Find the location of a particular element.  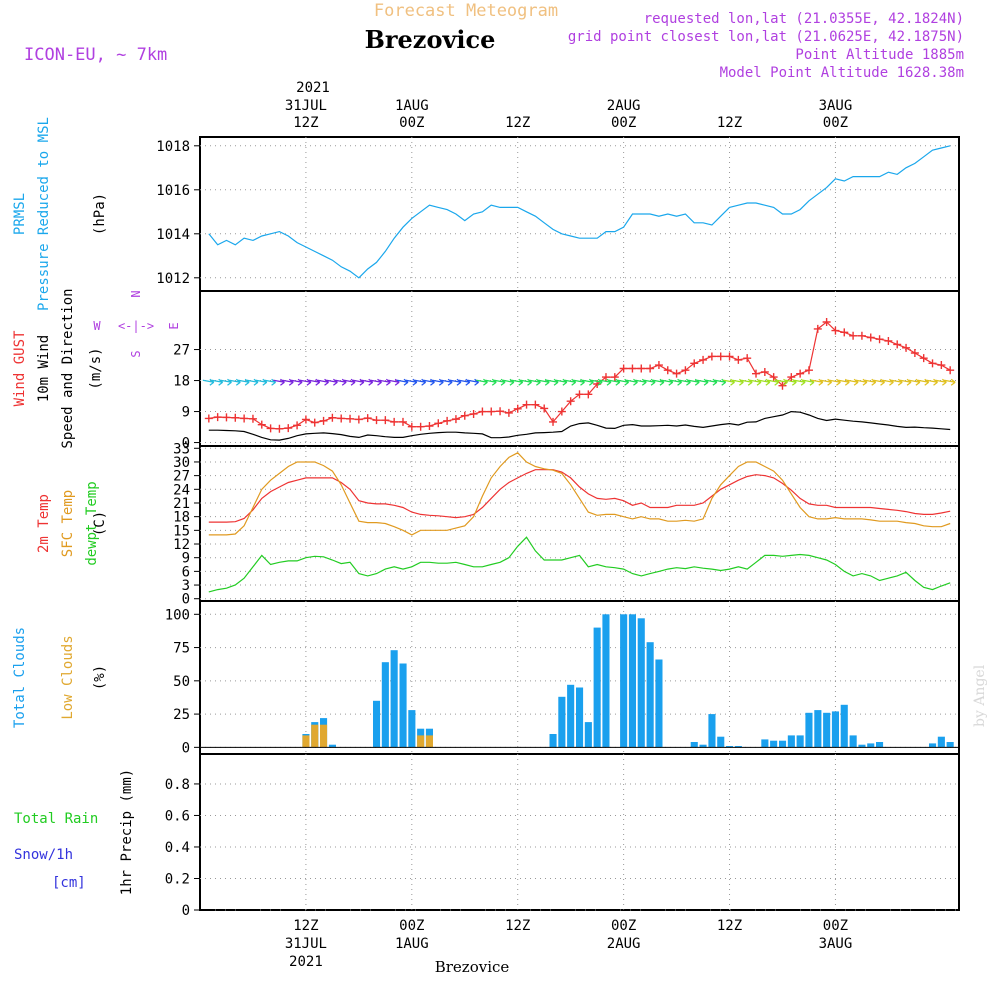

temperature-ytick-label: 30 is located at coordinates (181, 463).